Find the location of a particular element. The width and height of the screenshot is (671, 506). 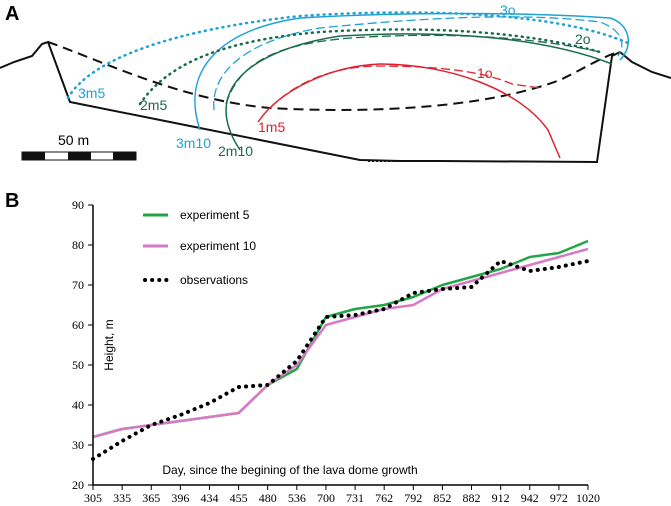

y-tick-label: 80 is located at coordinates (78, 245).